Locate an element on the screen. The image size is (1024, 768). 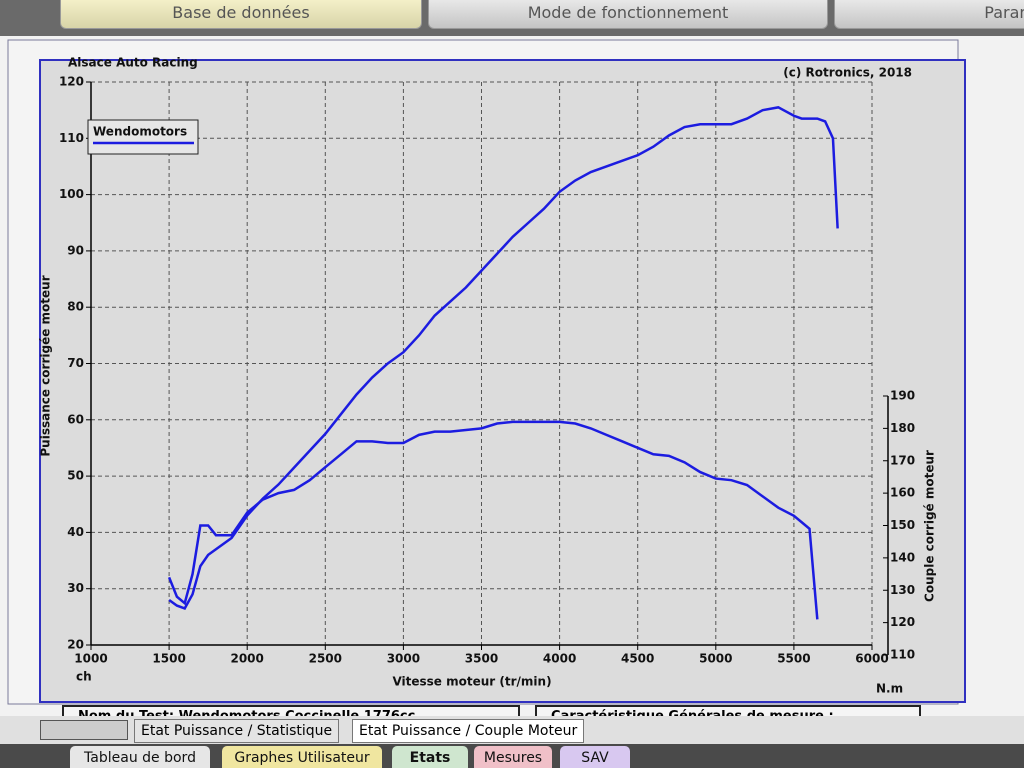
y2-tick-label: 160 is located at coordinates (902, 493).